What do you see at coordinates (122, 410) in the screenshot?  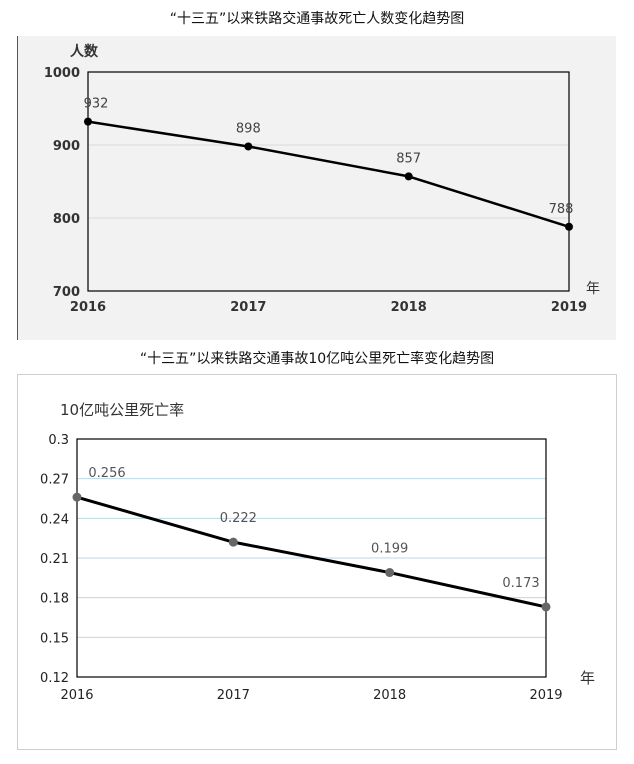 I see `chart2-ylabel: 10亿吨公里死亡率` at bounding box center [122, 410].